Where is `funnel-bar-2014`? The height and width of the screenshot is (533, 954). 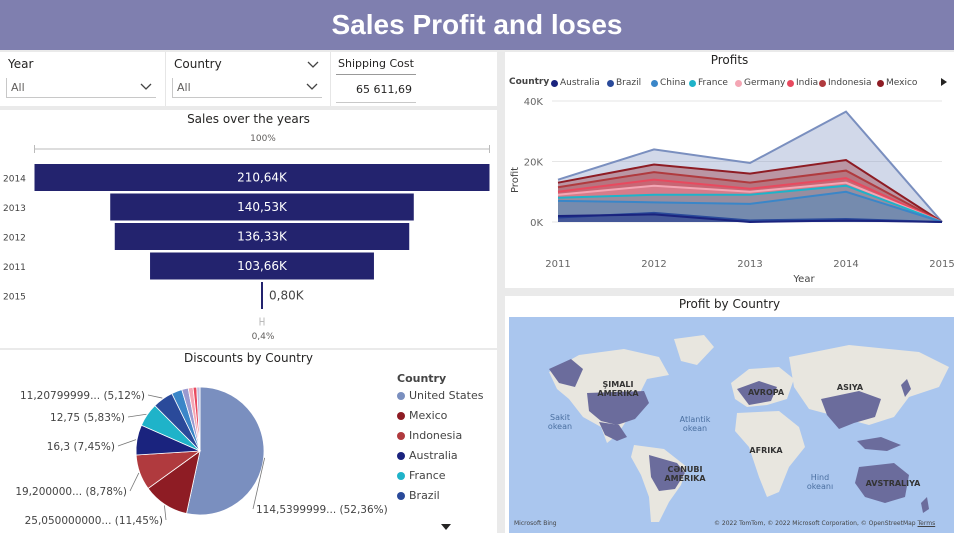
funnel-bar-2014 is located at coordinates (262, 177).